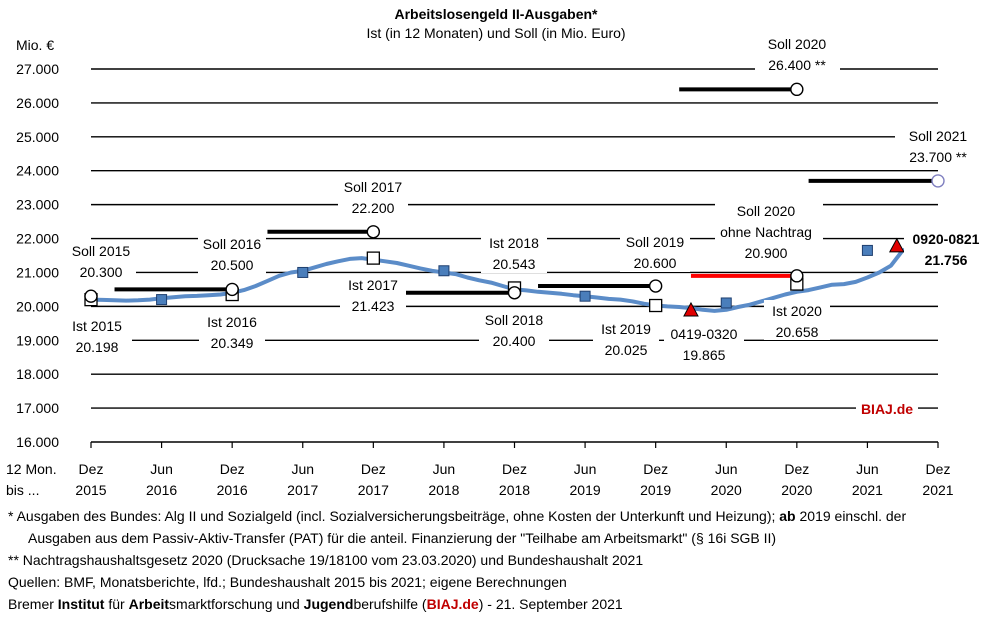 The height and width of the screenshot is (628, 993). I want to click on y-tick-label: 19.000, so click(37, 340).